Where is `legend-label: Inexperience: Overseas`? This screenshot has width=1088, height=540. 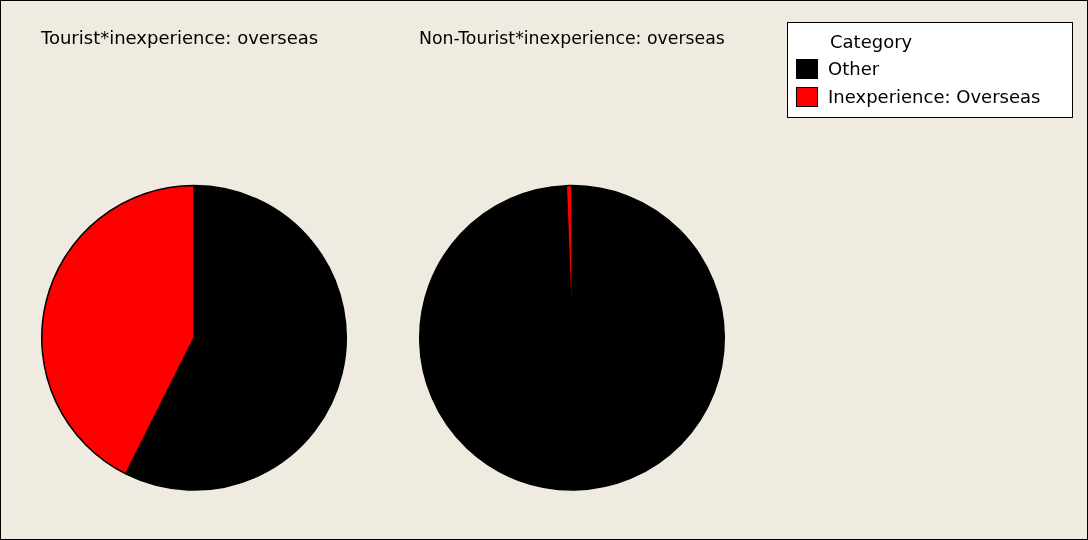 legend-label: Inexperience: Overseas is located at coordinates (934, 97).